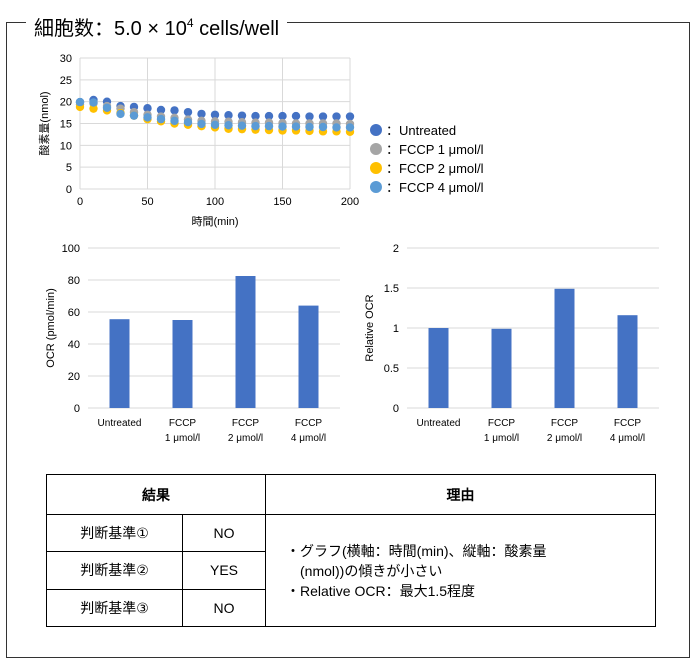 This screenshot has height=666, width=700. I want to click on page-title: 細胞数：5.0 × 104 cells/well, so click(157, 26).